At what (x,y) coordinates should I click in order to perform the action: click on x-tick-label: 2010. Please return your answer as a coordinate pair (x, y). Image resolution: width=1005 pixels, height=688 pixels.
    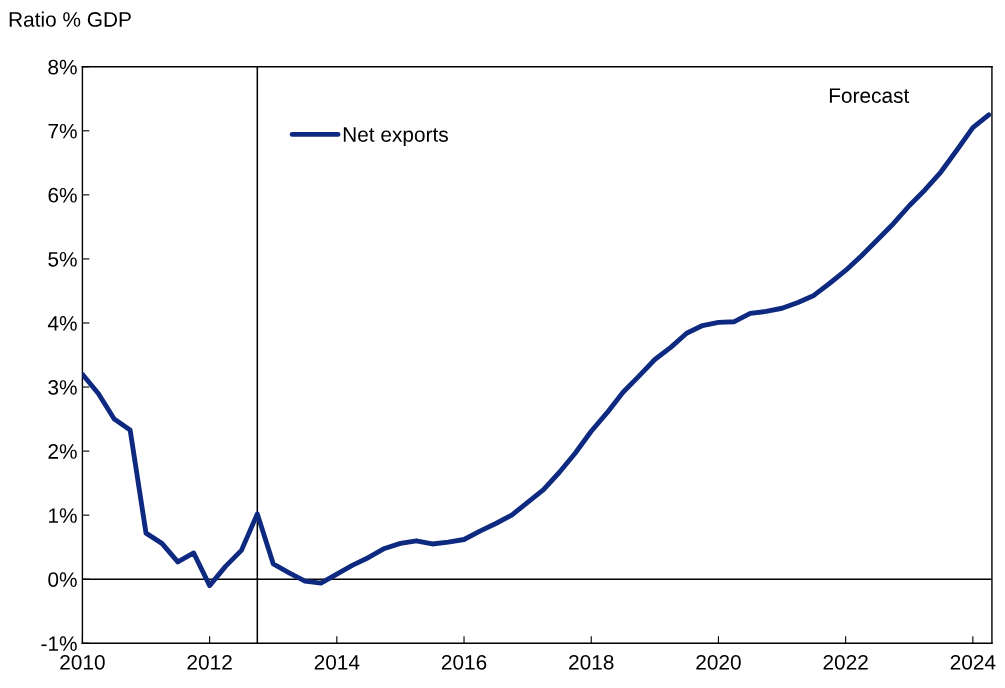
    Looking at the image, I should click on (82, 662).